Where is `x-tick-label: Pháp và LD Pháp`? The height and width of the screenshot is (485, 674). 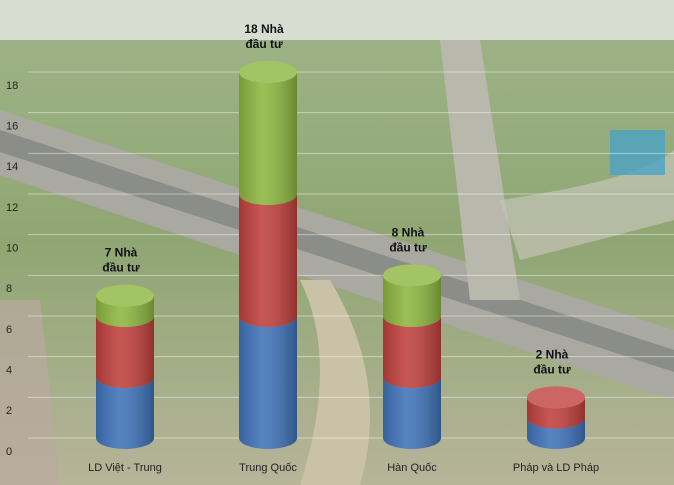
x-tick-label: Pháp và LD Pháp is located at coordinates (556, 468).